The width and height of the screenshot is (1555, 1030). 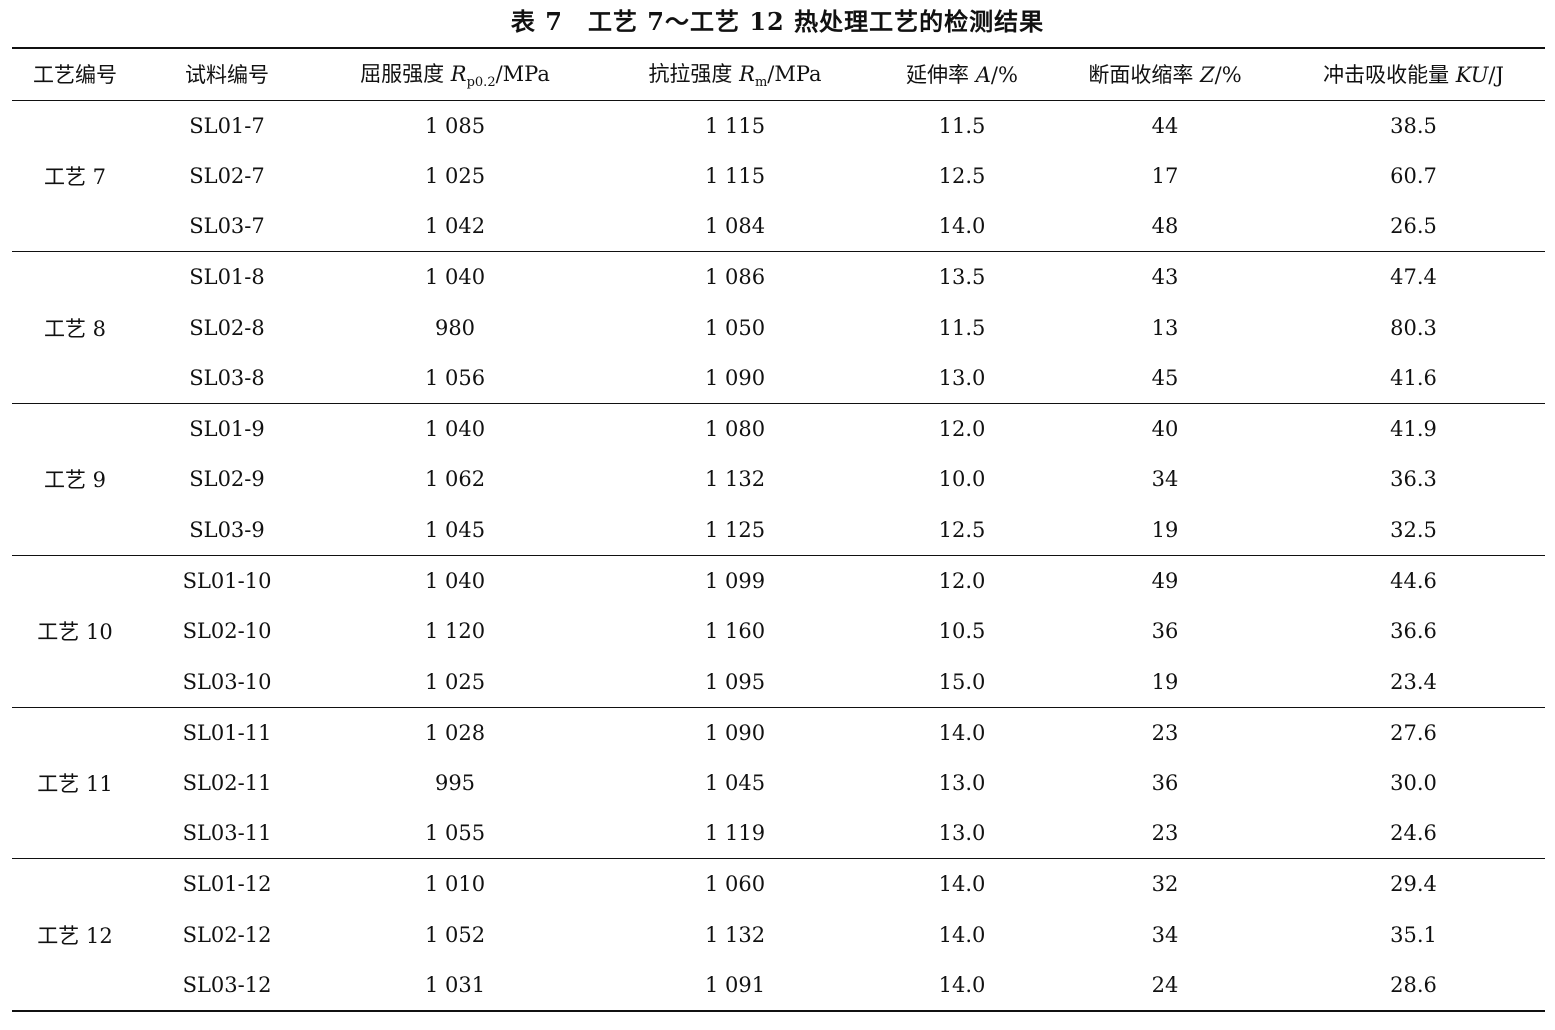 What do you see at coordinates (1413, 631) in the screenshot?
I see `table-cell: 36.6` at bounding box center [1413, 631].